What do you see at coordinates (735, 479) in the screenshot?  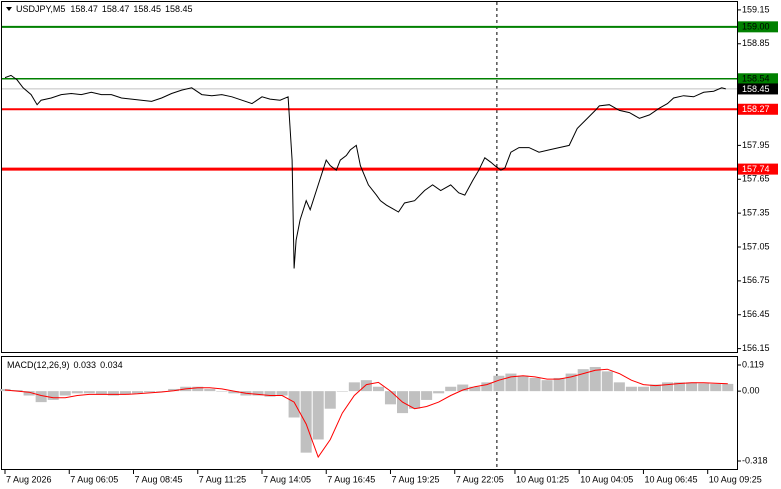 I see `x-tick-label: 10 Aug 09:25` at bounding box center [735, 479].